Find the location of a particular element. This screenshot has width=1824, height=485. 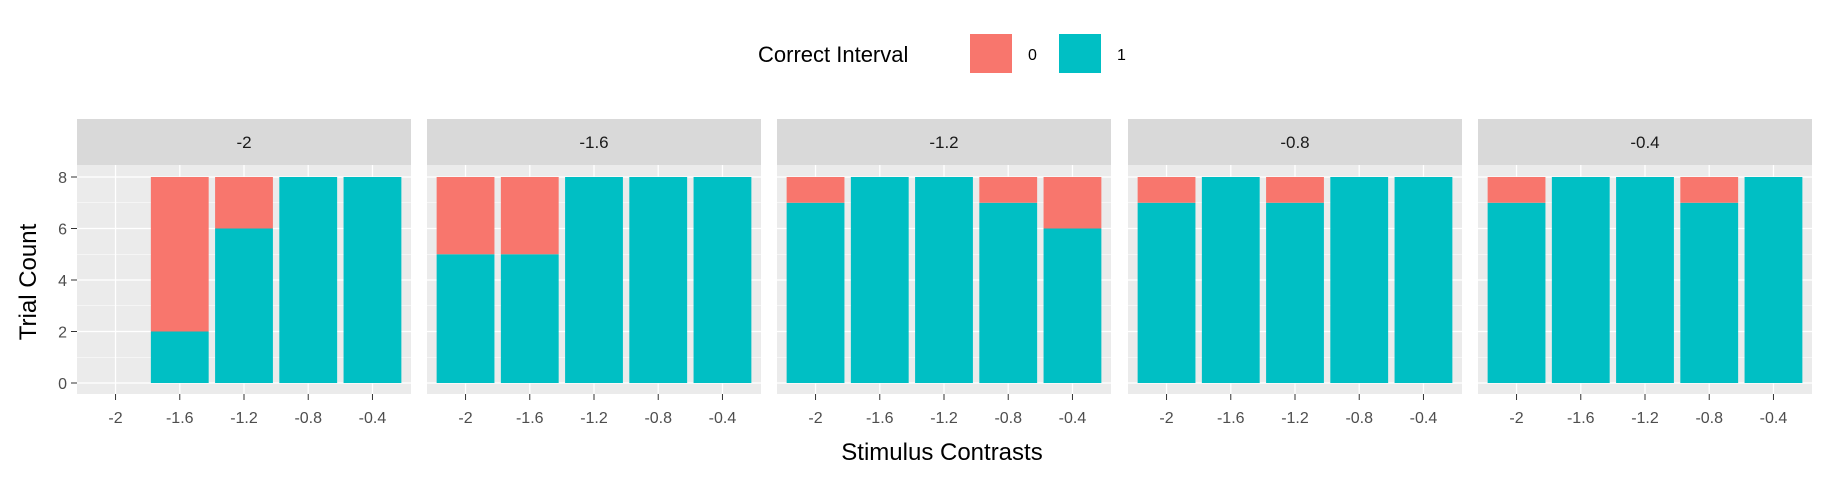

y-tick-label-3: 6 is located at coordinates (62, 230).